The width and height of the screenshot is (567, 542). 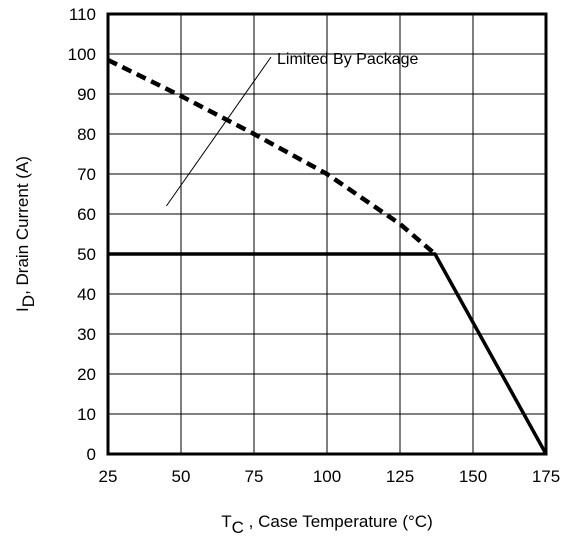 What do you see at coordinates (218, 131) in the screenshot?
I see `annotation-leader-line` at bounding box center [218, 131].